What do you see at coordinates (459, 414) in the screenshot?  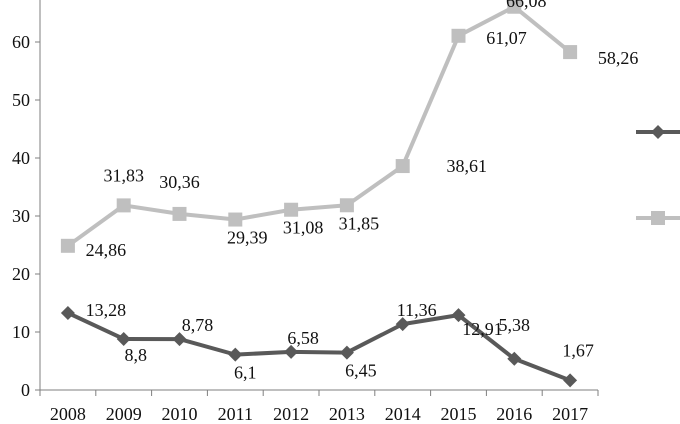 I see `x-tick-label: 2015` at bounding box center [459, 414].